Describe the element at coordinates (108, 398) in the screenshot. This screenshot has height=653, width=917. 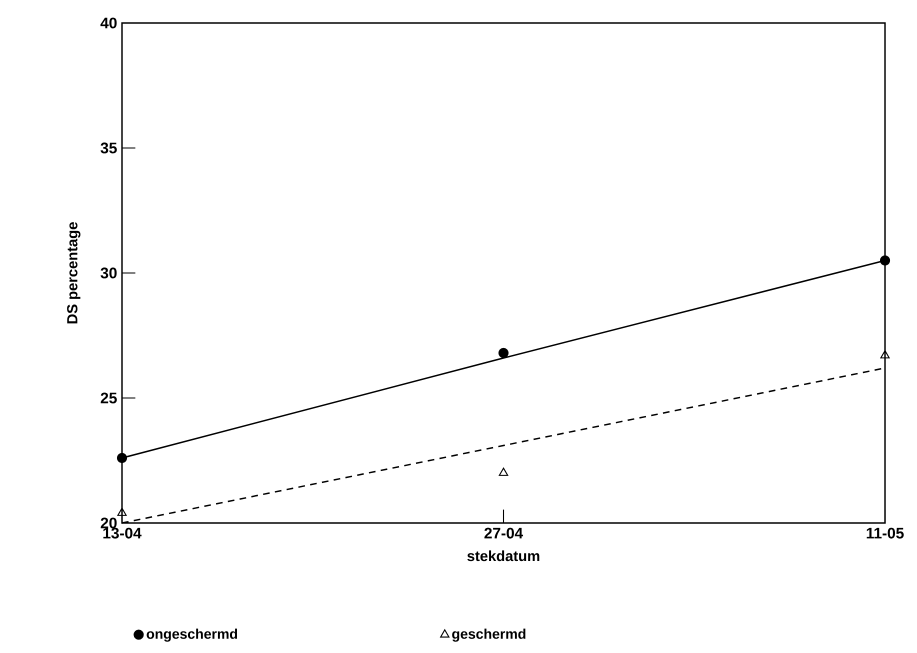
I see `y-tick-label: 25` at that location.